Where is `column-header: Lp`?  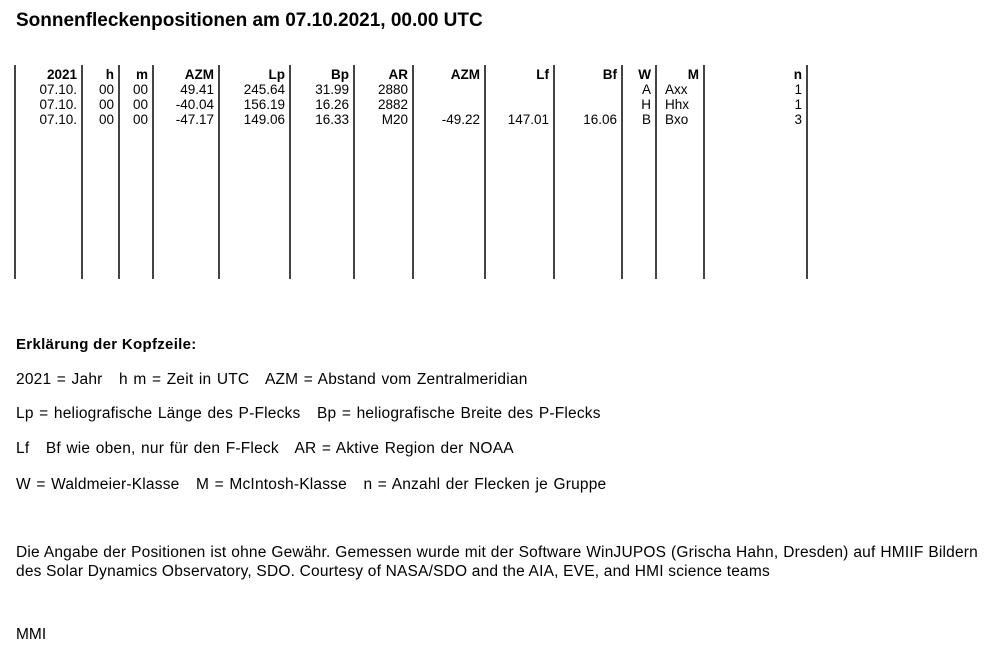
column-header: Lp is located at coordinates (254, 73).